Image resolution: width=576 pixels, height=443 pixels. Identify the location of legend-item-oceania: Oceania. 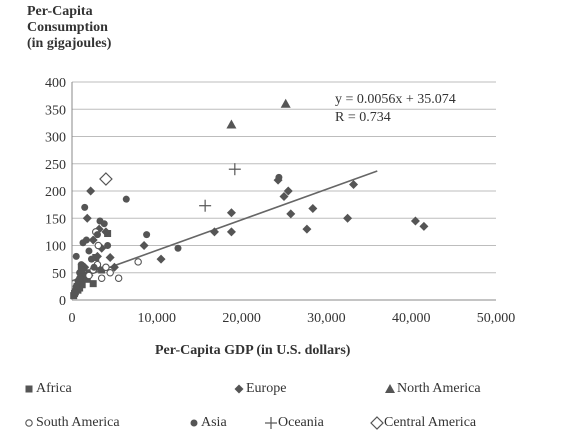
(294, 423).